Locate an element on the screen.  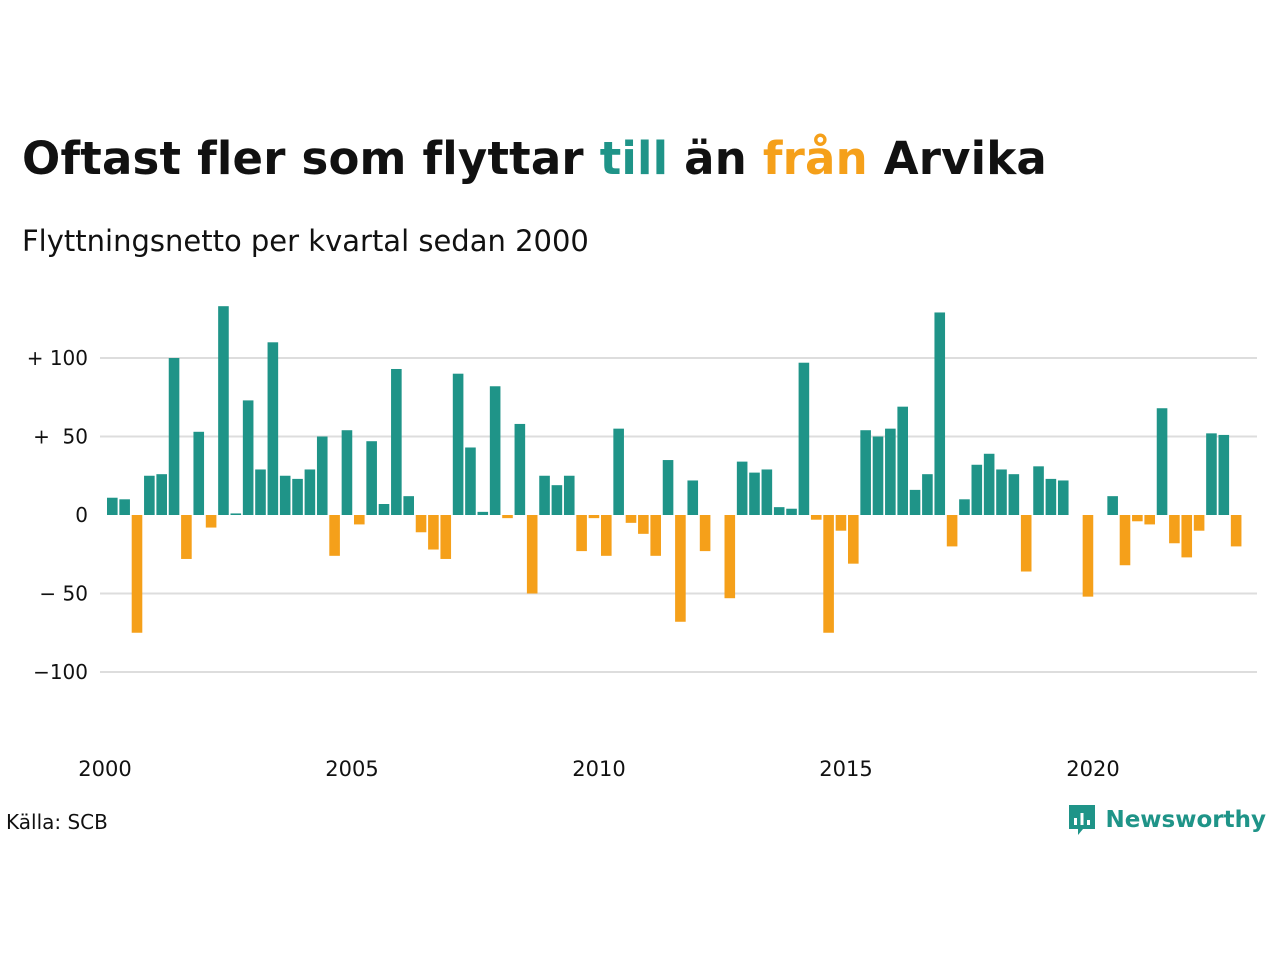
x-tick-label: 2015 is located at coordinates (845, 769).